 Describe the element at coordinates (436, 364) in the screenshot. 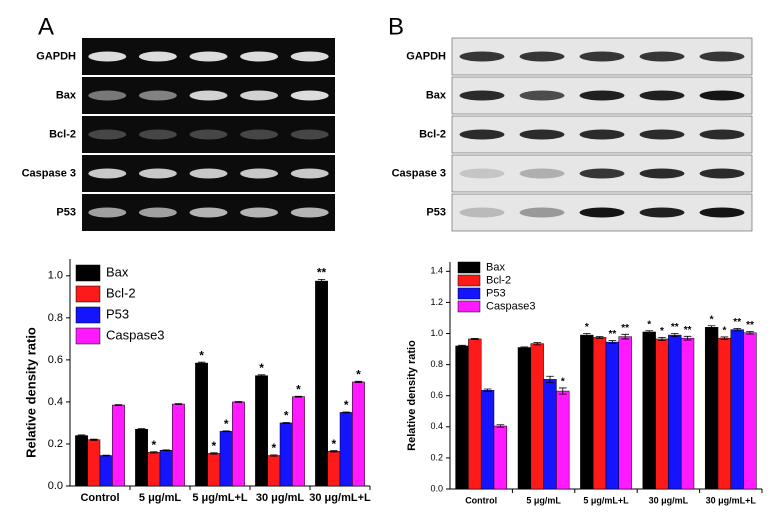

I see `y-tick-label: 0.8` at that location.